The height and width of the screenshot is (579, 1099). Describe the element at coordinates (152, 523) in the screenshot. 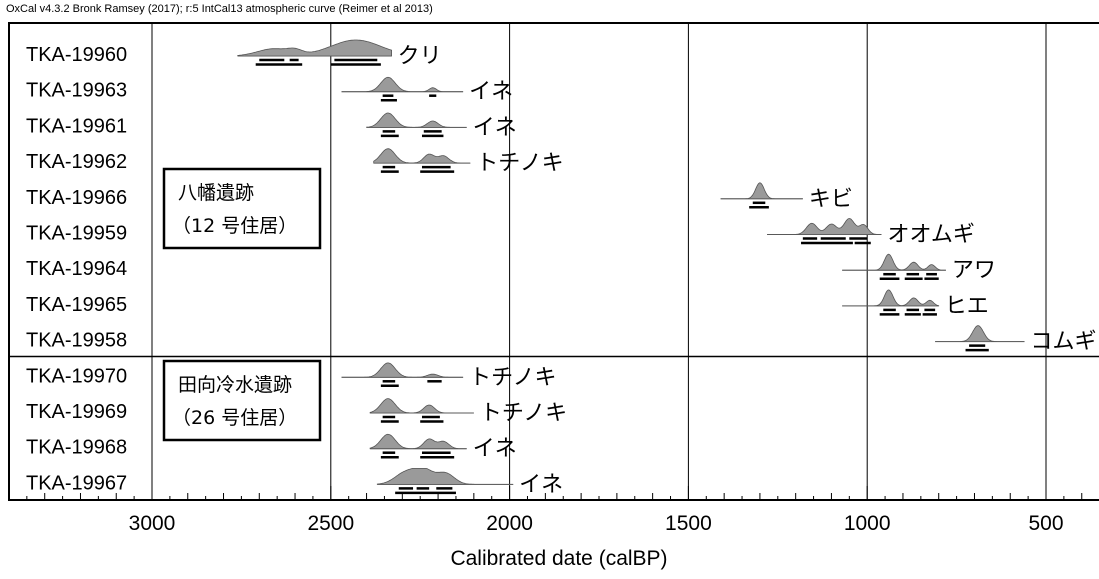

I see `x-tick-label: 3000` at that location.